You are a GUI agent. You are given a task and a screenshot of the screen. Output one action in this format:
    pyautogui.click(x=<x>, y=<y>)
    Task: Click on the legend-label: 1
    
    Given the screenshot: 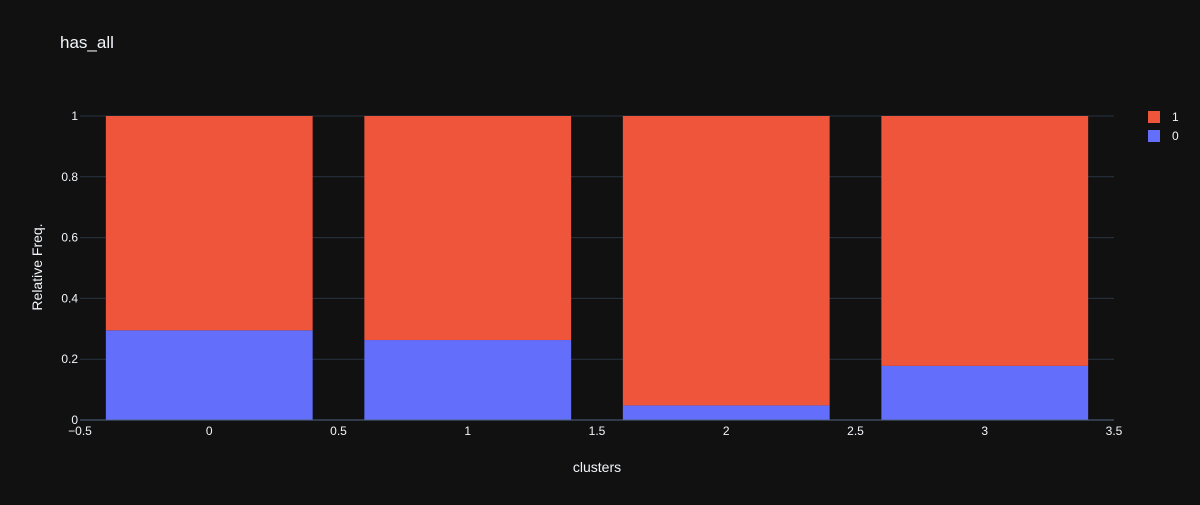 What is the action you would take?
    pyautogui.click(x=1175, y=117)
    